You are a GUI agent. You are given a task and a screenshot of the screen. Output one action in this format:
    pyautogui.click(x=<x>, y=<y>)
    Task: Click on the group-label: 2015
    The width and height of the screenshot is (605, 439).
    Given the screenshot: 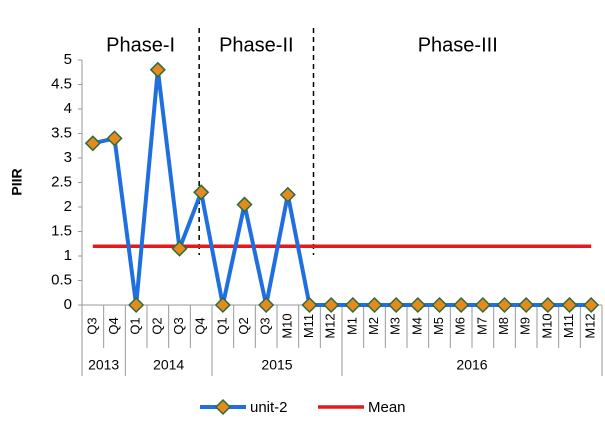 What is the action you would take?
    pyautogui.click(x=276, y=365)
    